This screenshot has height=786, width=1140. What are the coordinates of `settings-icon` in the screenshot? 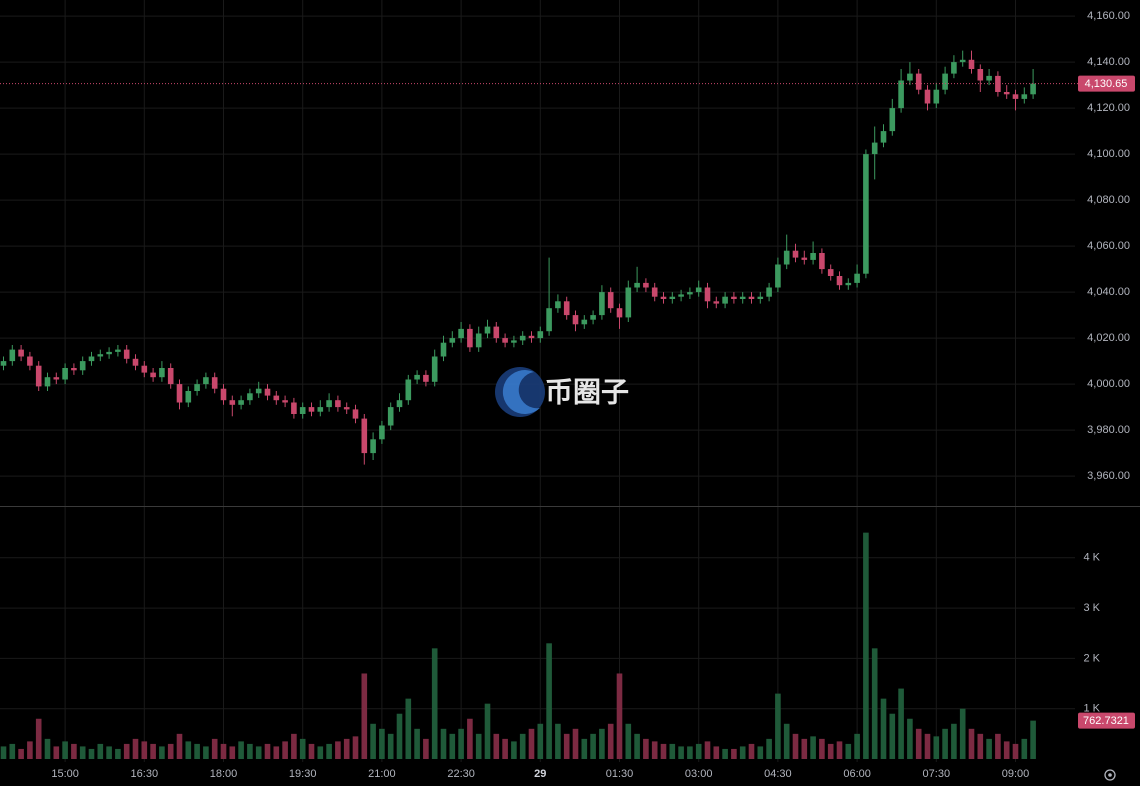 It's located at (1110, 775).